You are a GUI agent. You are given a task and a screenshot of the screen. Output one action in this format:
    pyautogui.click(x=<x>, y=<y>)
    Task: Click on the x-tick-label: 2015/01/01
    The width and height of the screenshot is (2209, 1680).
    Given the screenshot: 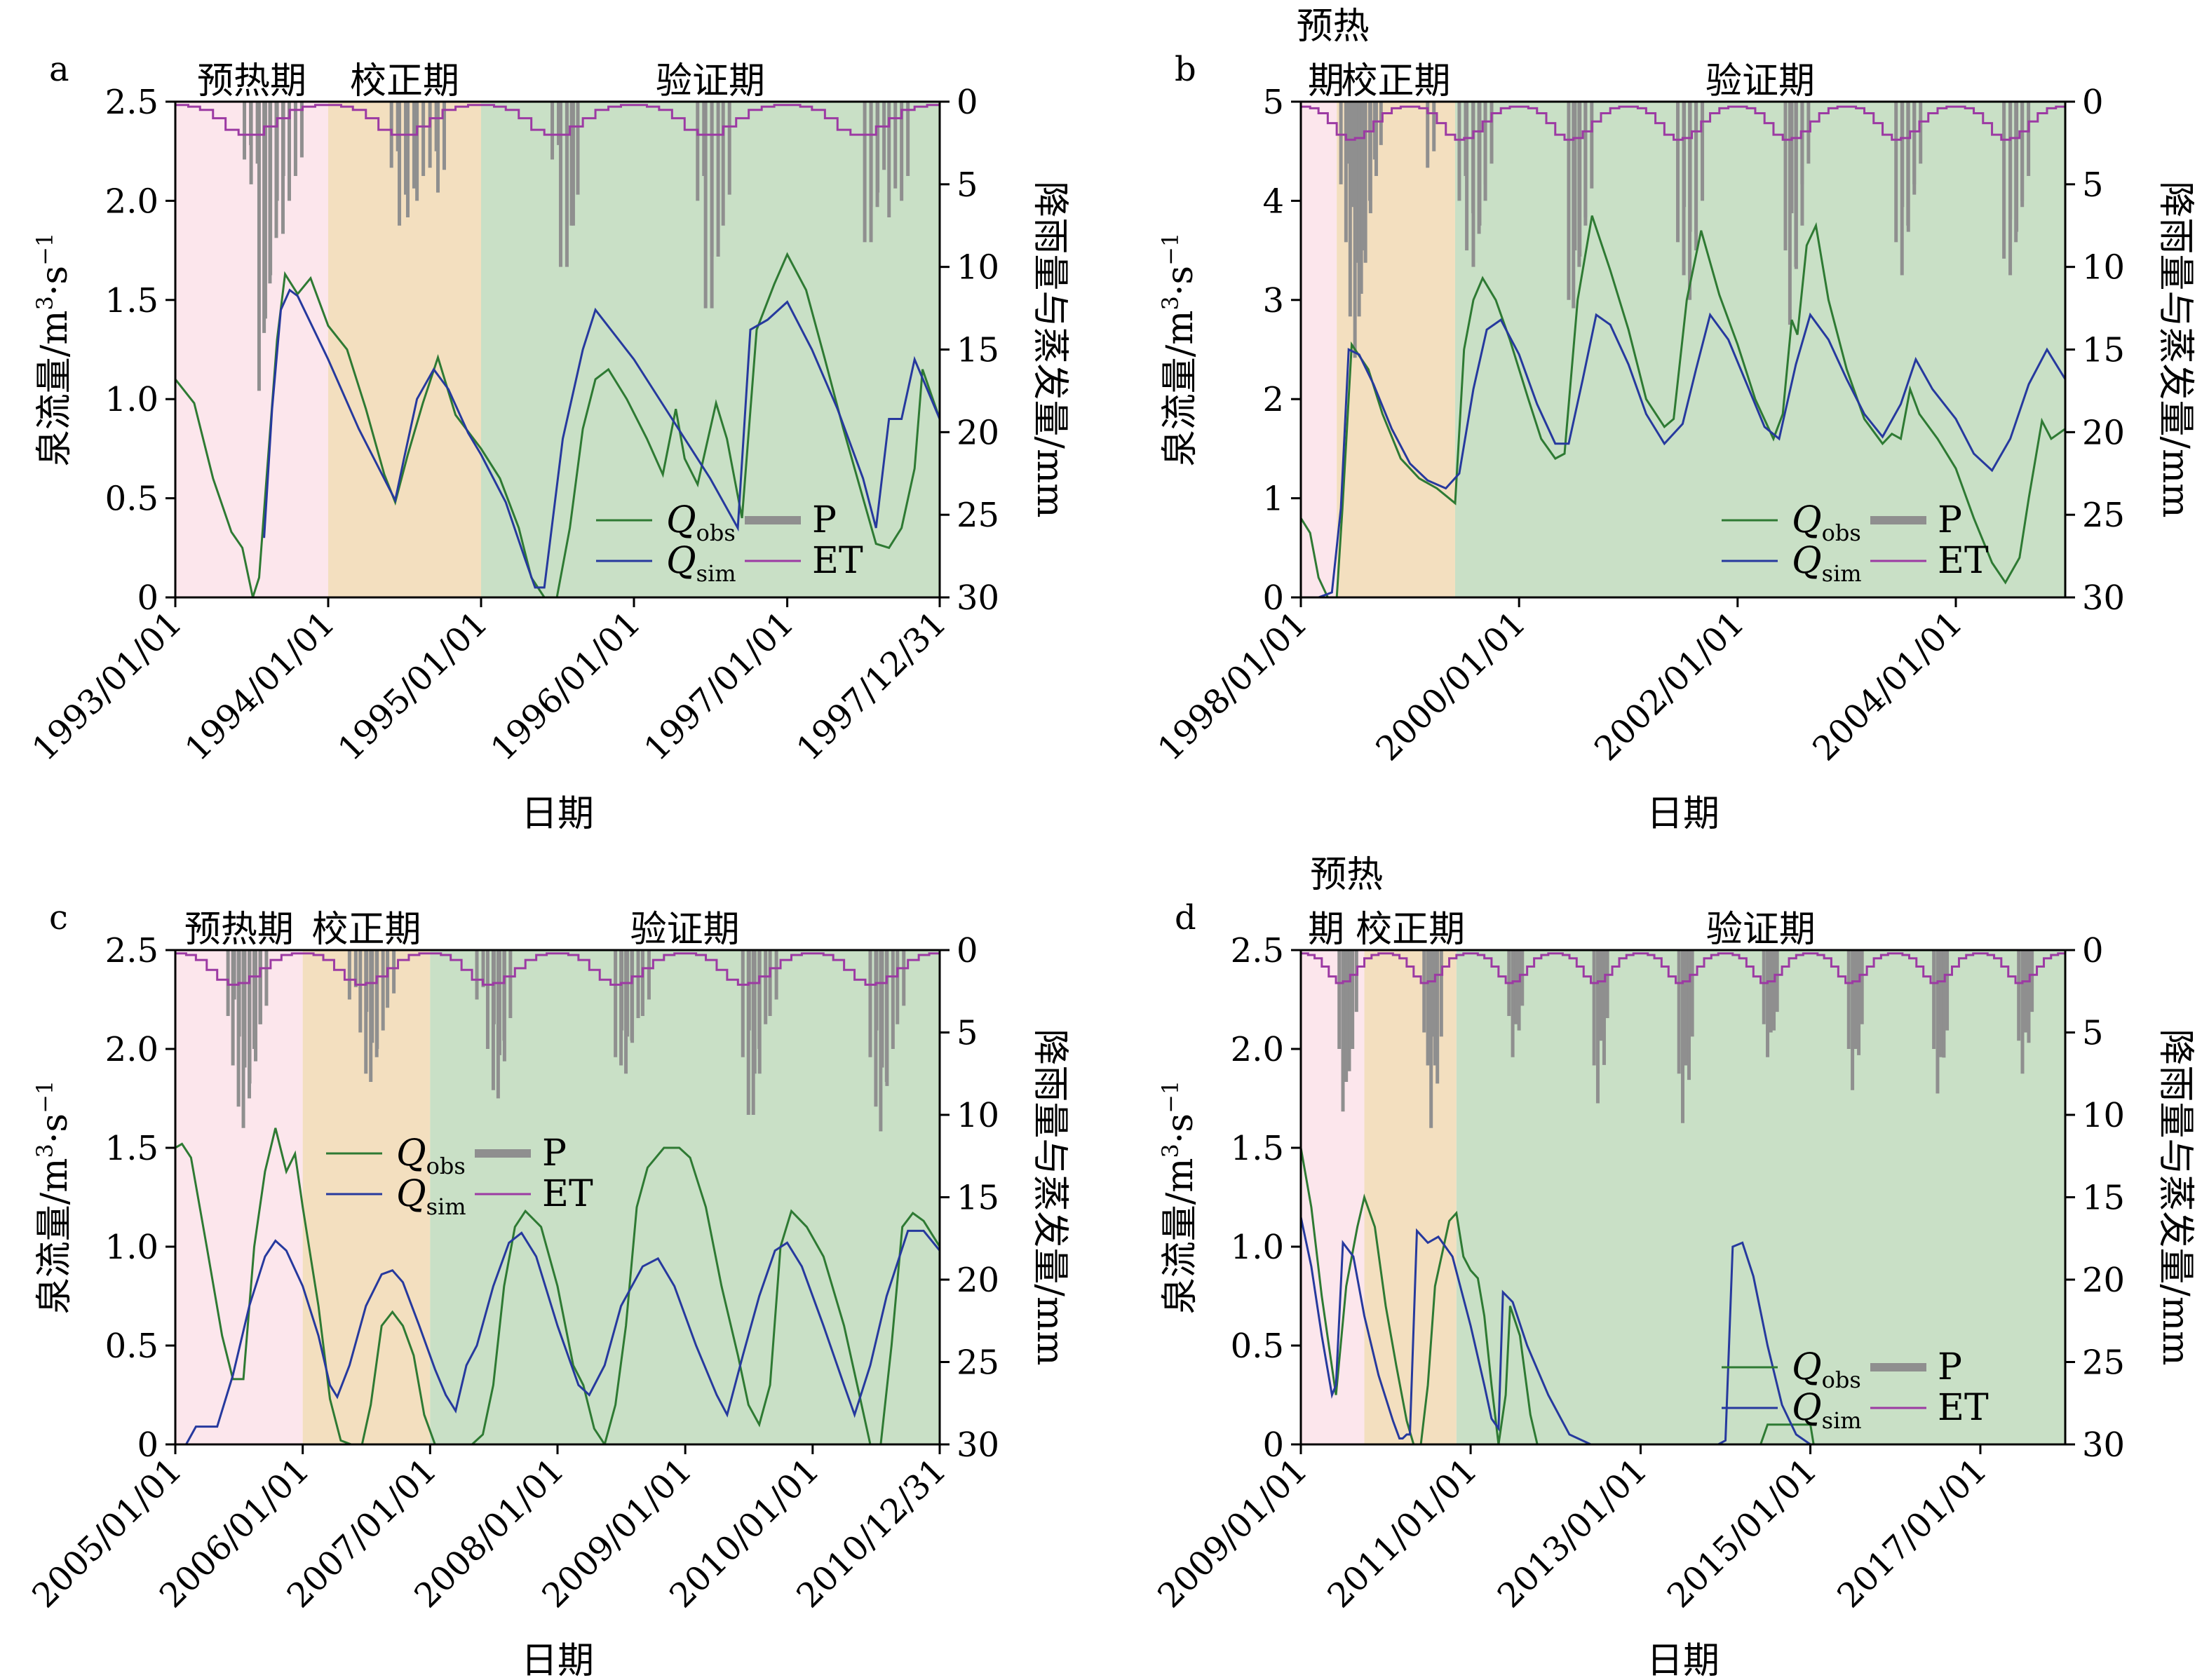 What is the action you would take?
    pyautogui.click(x=1742, y=1533)
    